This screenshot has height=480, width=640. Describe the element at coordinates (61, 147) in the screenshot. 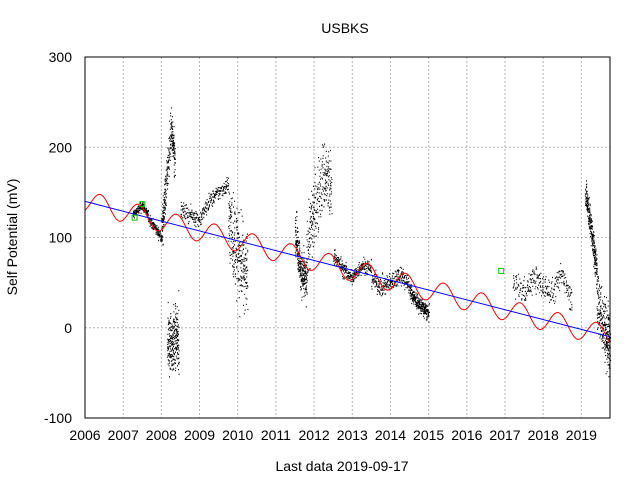

I see `y-tick-label: 200` at that location.